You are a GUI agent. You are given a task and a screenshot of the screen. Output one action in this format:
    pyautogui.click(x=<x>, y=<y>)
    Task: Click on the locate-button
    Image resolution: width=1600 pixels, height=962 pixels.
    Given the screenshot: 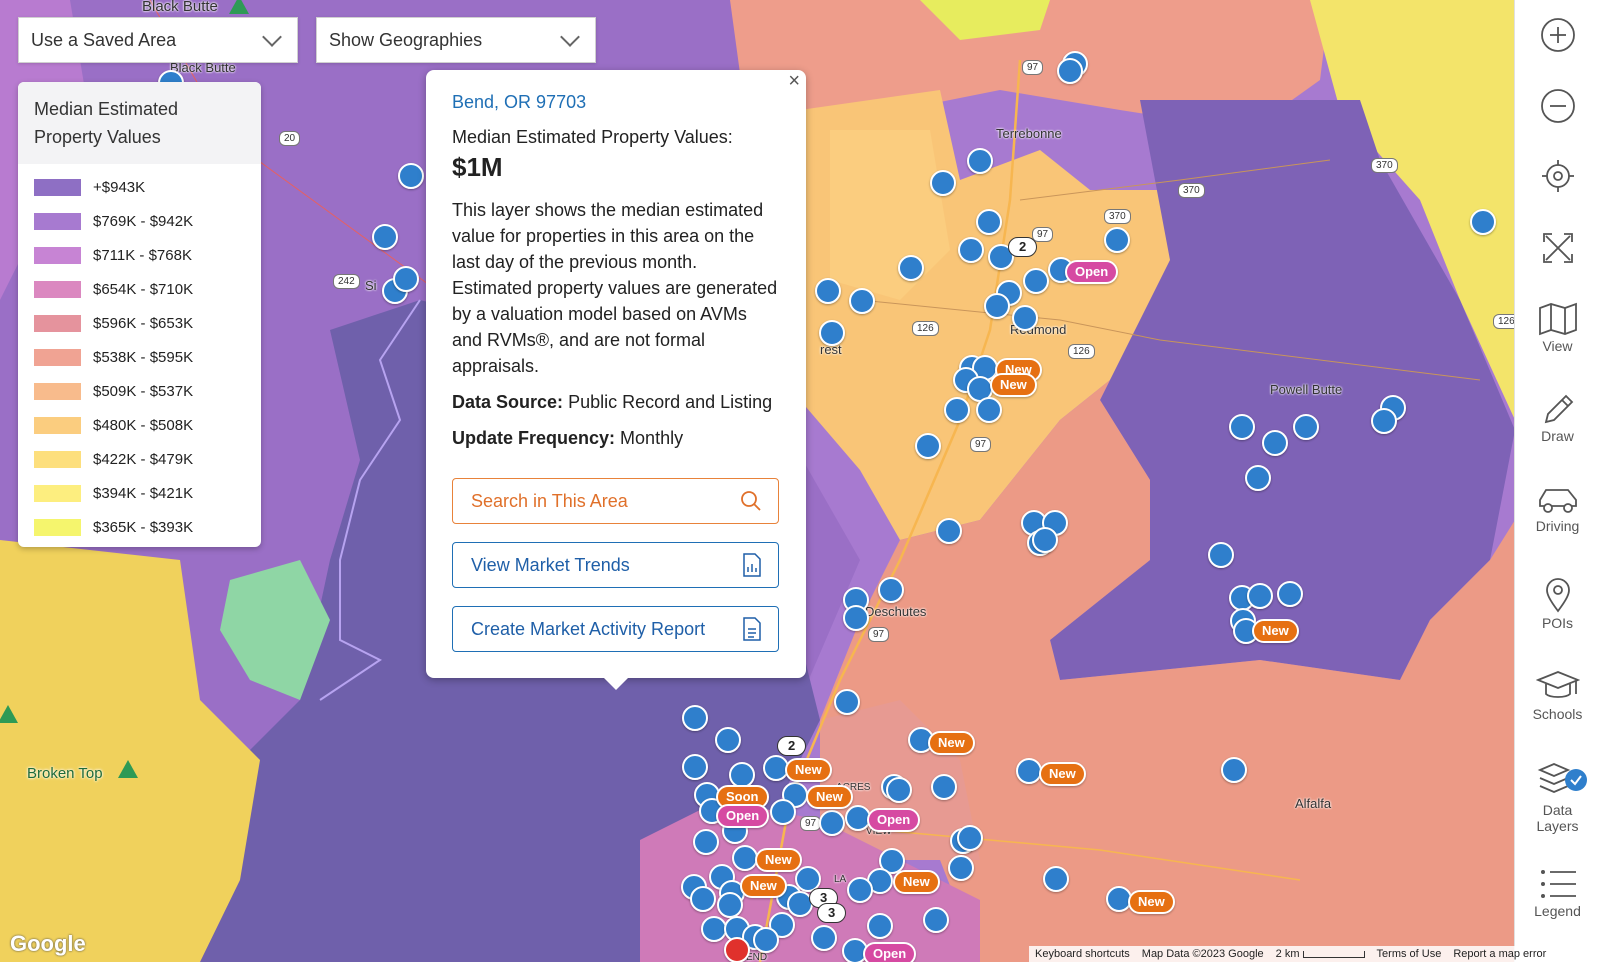 What is the action you would take?
    pyautogui.click(x=1557, y=177)
    